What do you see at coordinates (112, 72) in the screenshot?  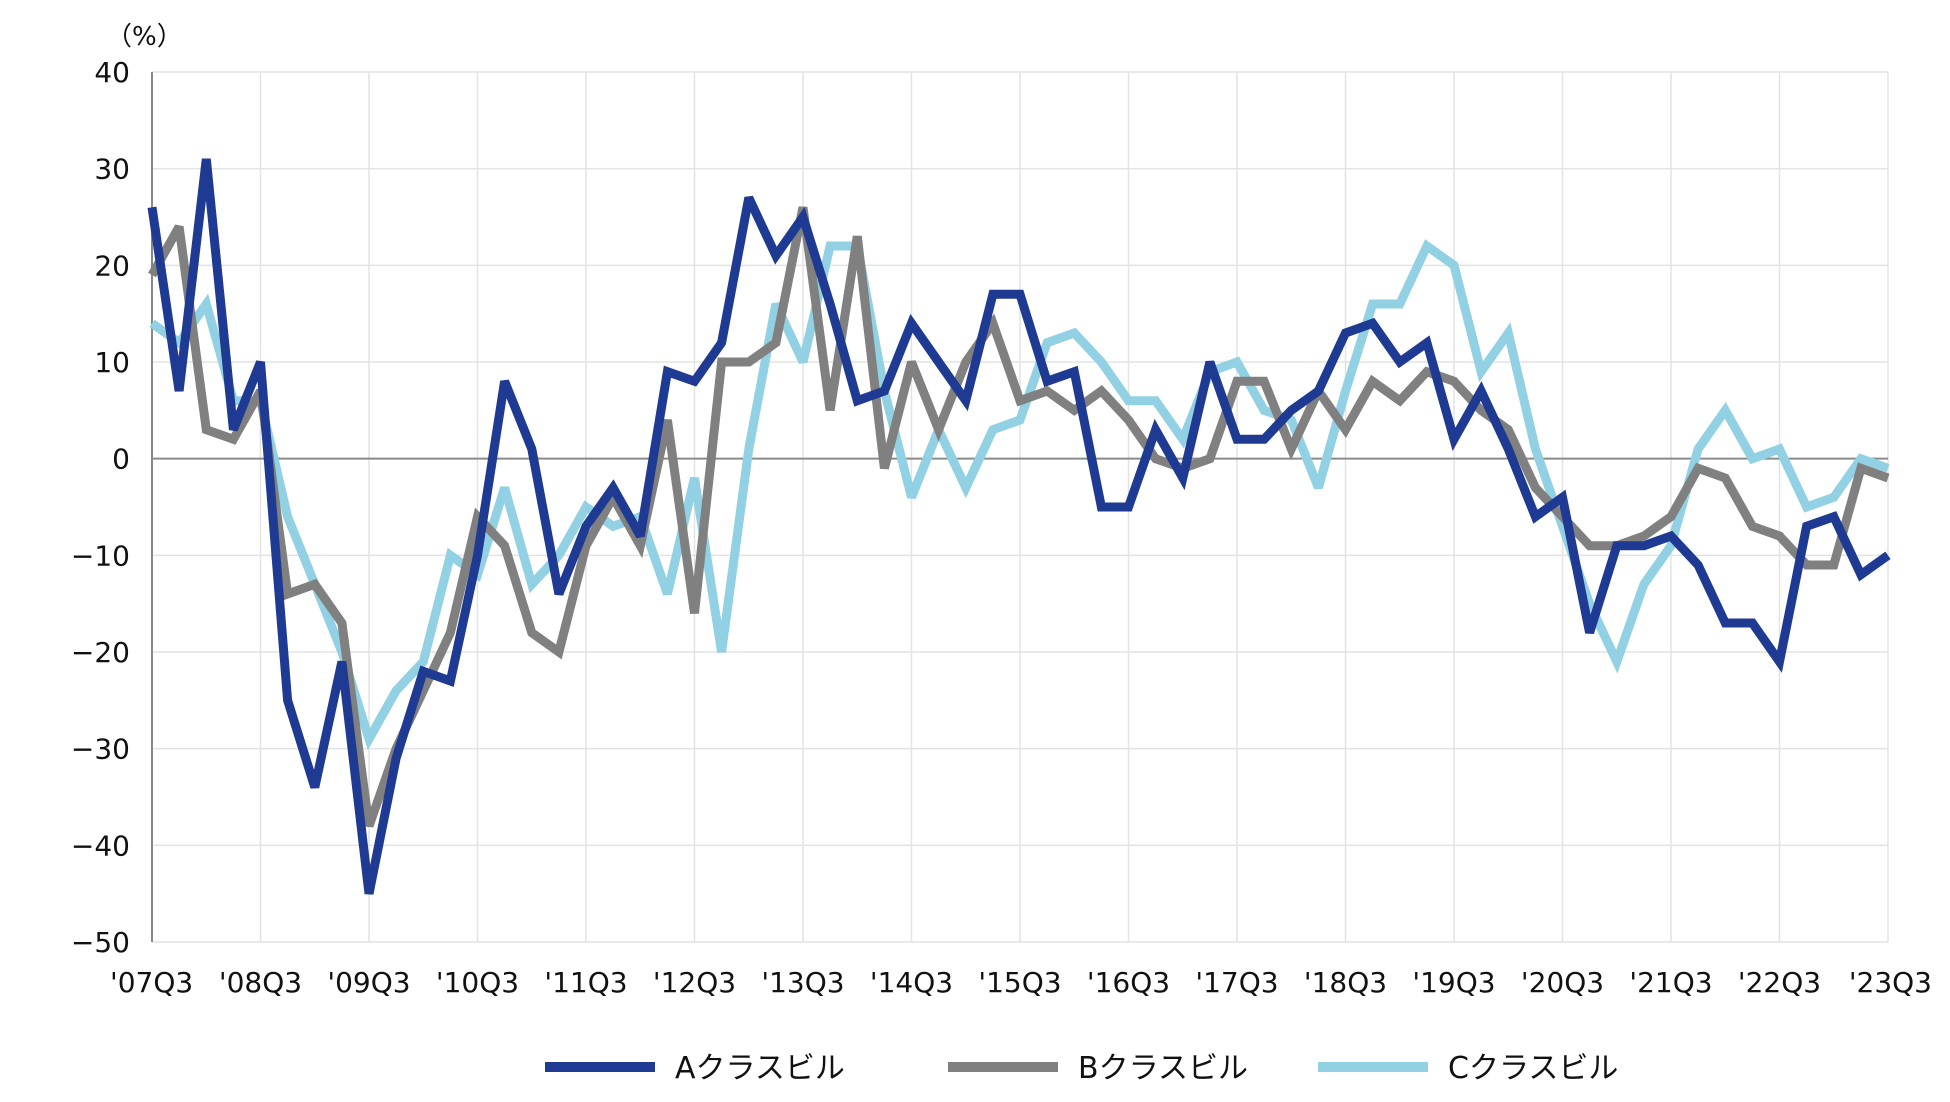 I see `y-tick-label: 40` at bounding box center [112, 72].